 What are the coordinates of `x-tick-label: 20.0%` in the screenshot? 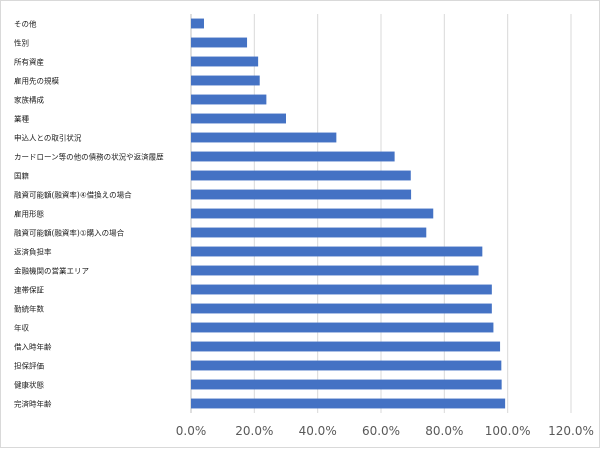 It's located at (254, 431).